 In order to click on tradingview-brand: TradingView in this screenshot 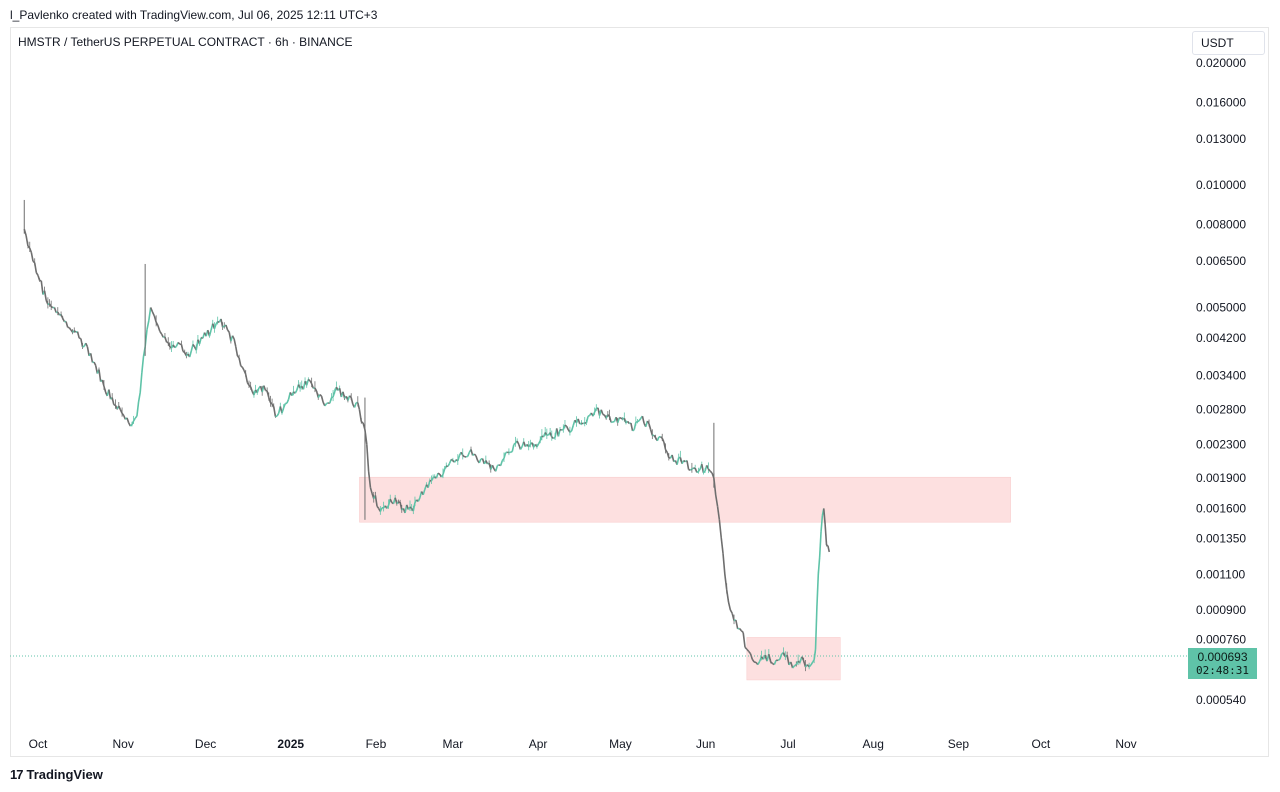, I will do `click(64, 774)`.